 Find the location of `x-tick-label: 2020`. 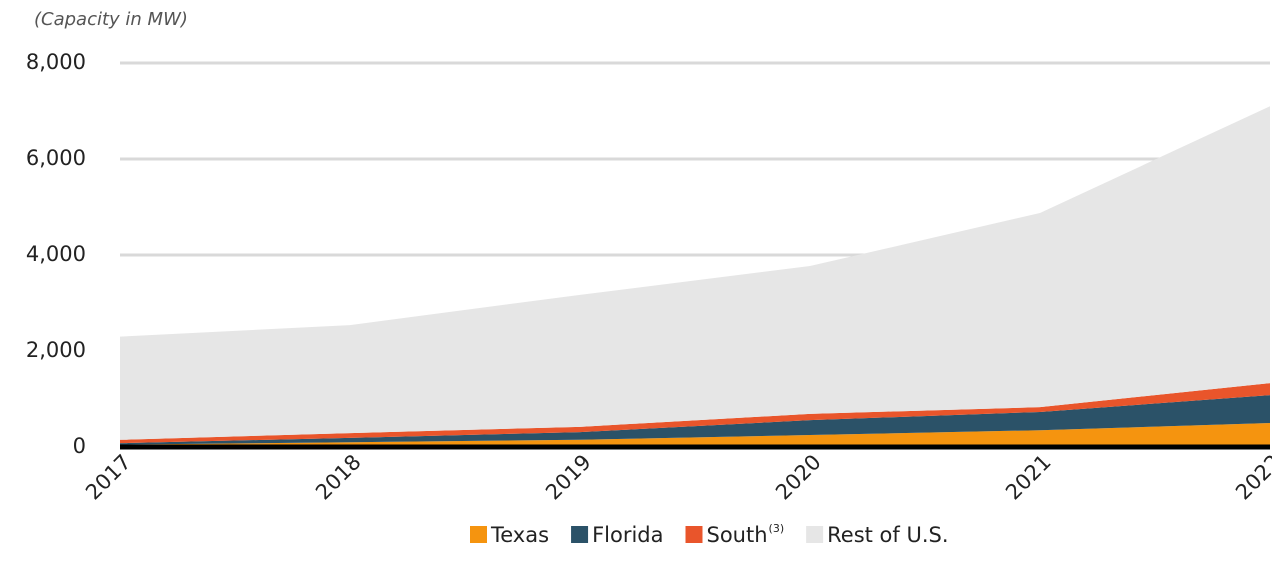

x-tick-label: 2020 is located at coordinates (798, 477).